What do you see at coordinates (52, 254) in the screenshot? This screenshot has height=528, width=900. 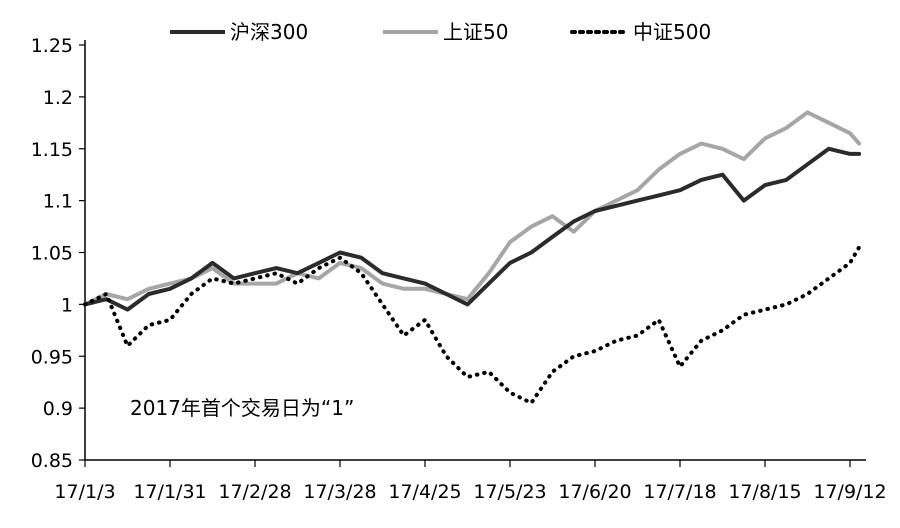 I see `y-tick-label: 1.05` at bounding box center [52, 254].